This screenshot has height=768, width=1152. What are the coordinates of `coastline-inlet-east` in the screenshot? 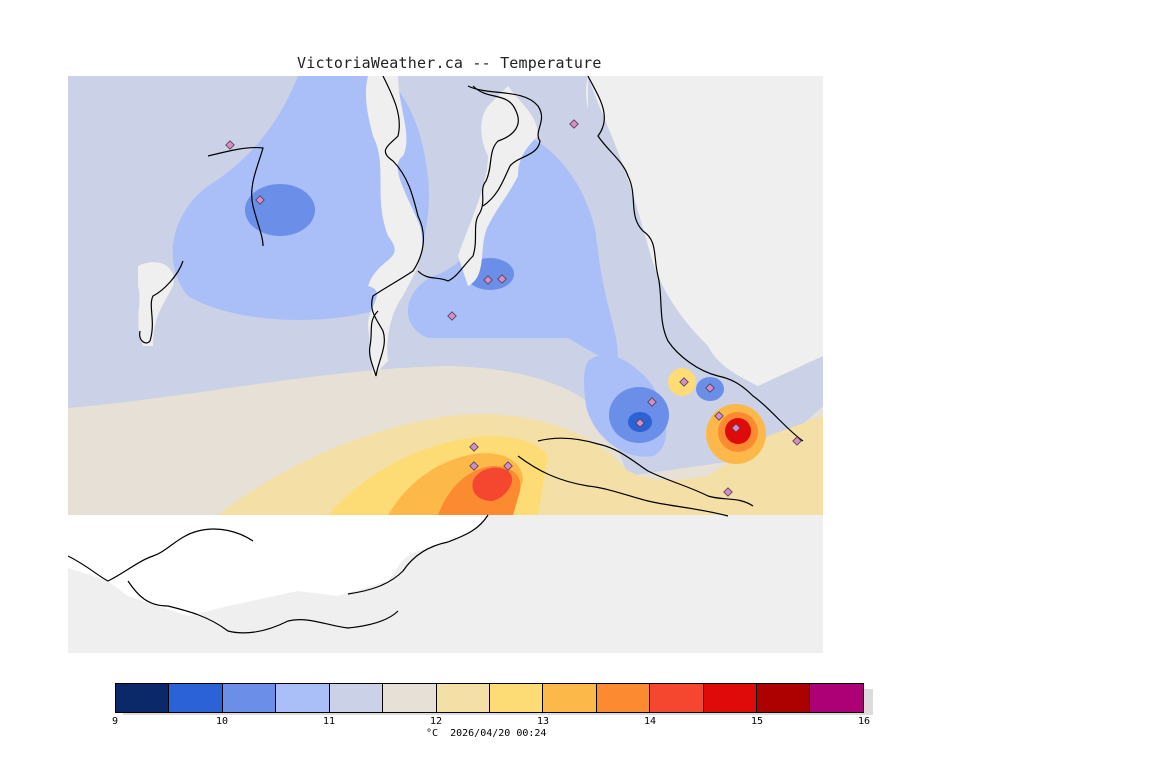 It's located at (468, 183).